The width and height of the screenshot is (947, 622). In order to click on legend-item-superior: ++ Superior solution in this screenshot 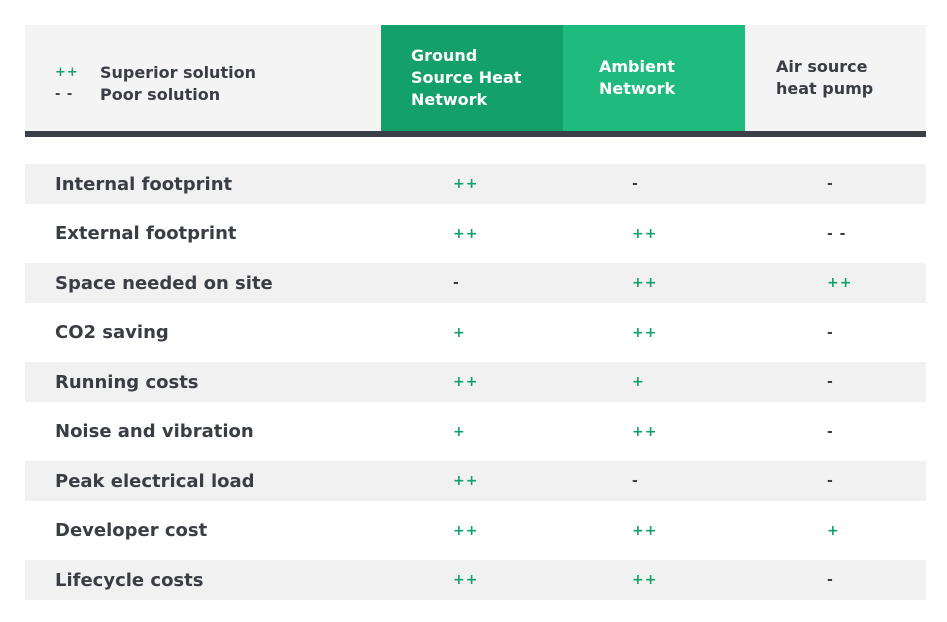, I will do `click(155, 72)`.